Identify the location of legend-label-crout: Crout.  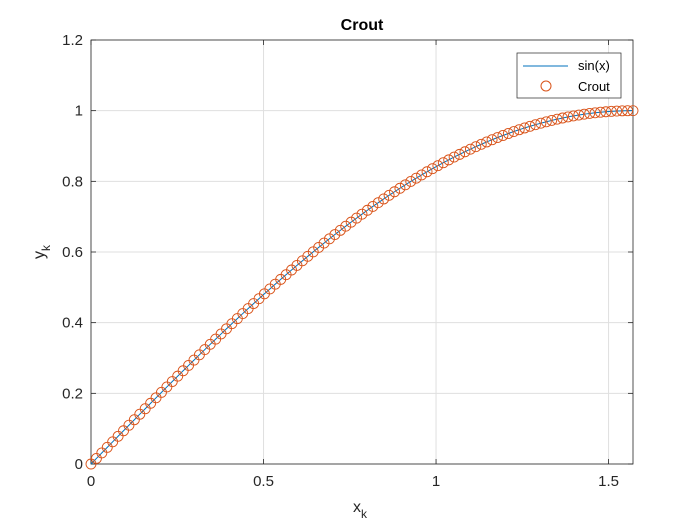
(594, 86).